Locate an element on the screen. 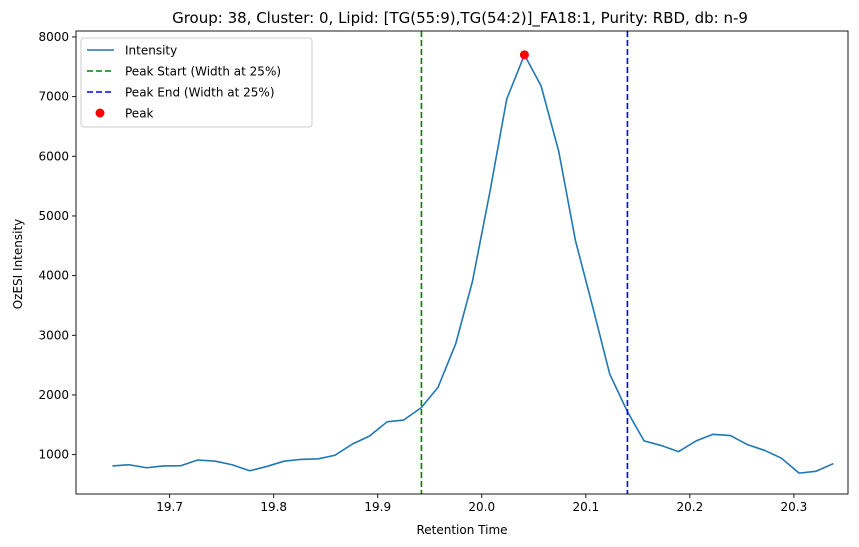 The width and height of the screenshot is (859, 547). y-tick-label: 6000 is located at coordinates (53, 156).